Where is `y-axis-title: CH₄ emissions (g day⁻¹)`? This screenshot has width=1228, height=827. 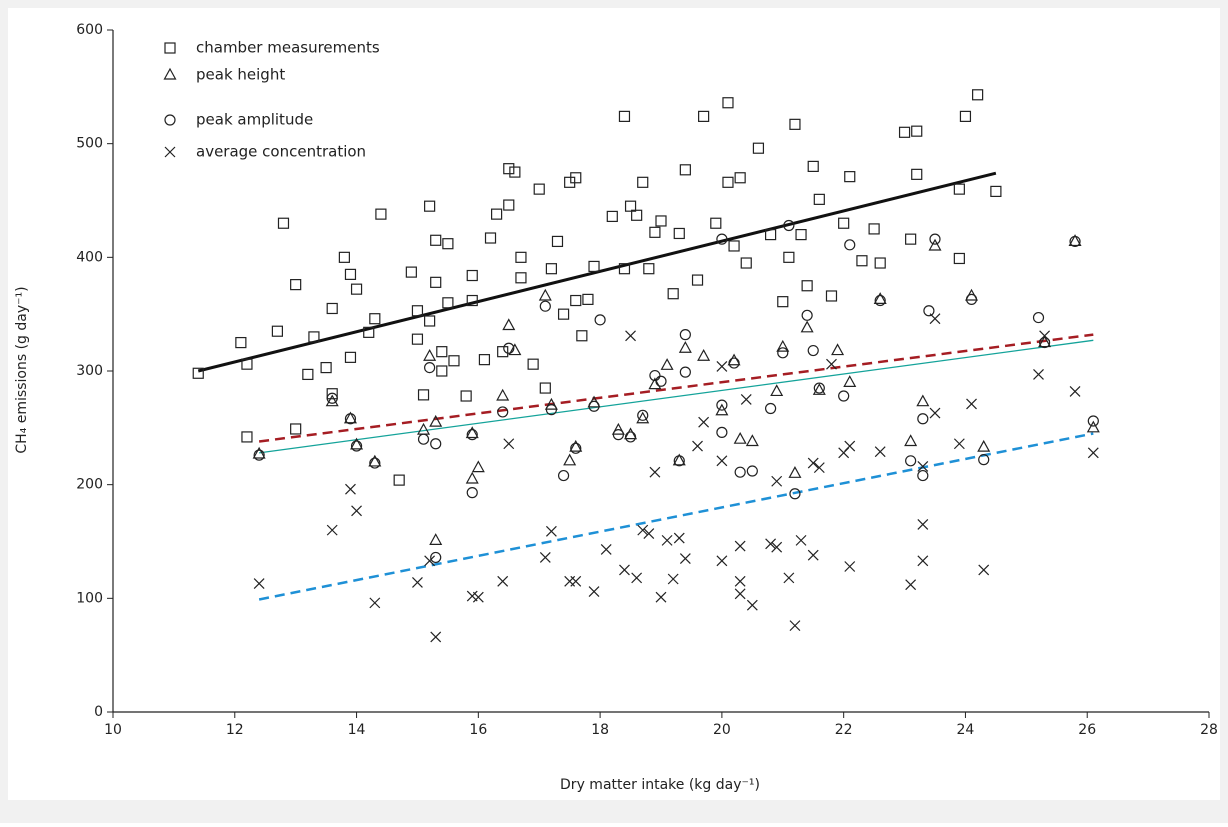 y-axis-title: CH₄ emissions (g day⁻¹) is located at coordinates (22, 369).